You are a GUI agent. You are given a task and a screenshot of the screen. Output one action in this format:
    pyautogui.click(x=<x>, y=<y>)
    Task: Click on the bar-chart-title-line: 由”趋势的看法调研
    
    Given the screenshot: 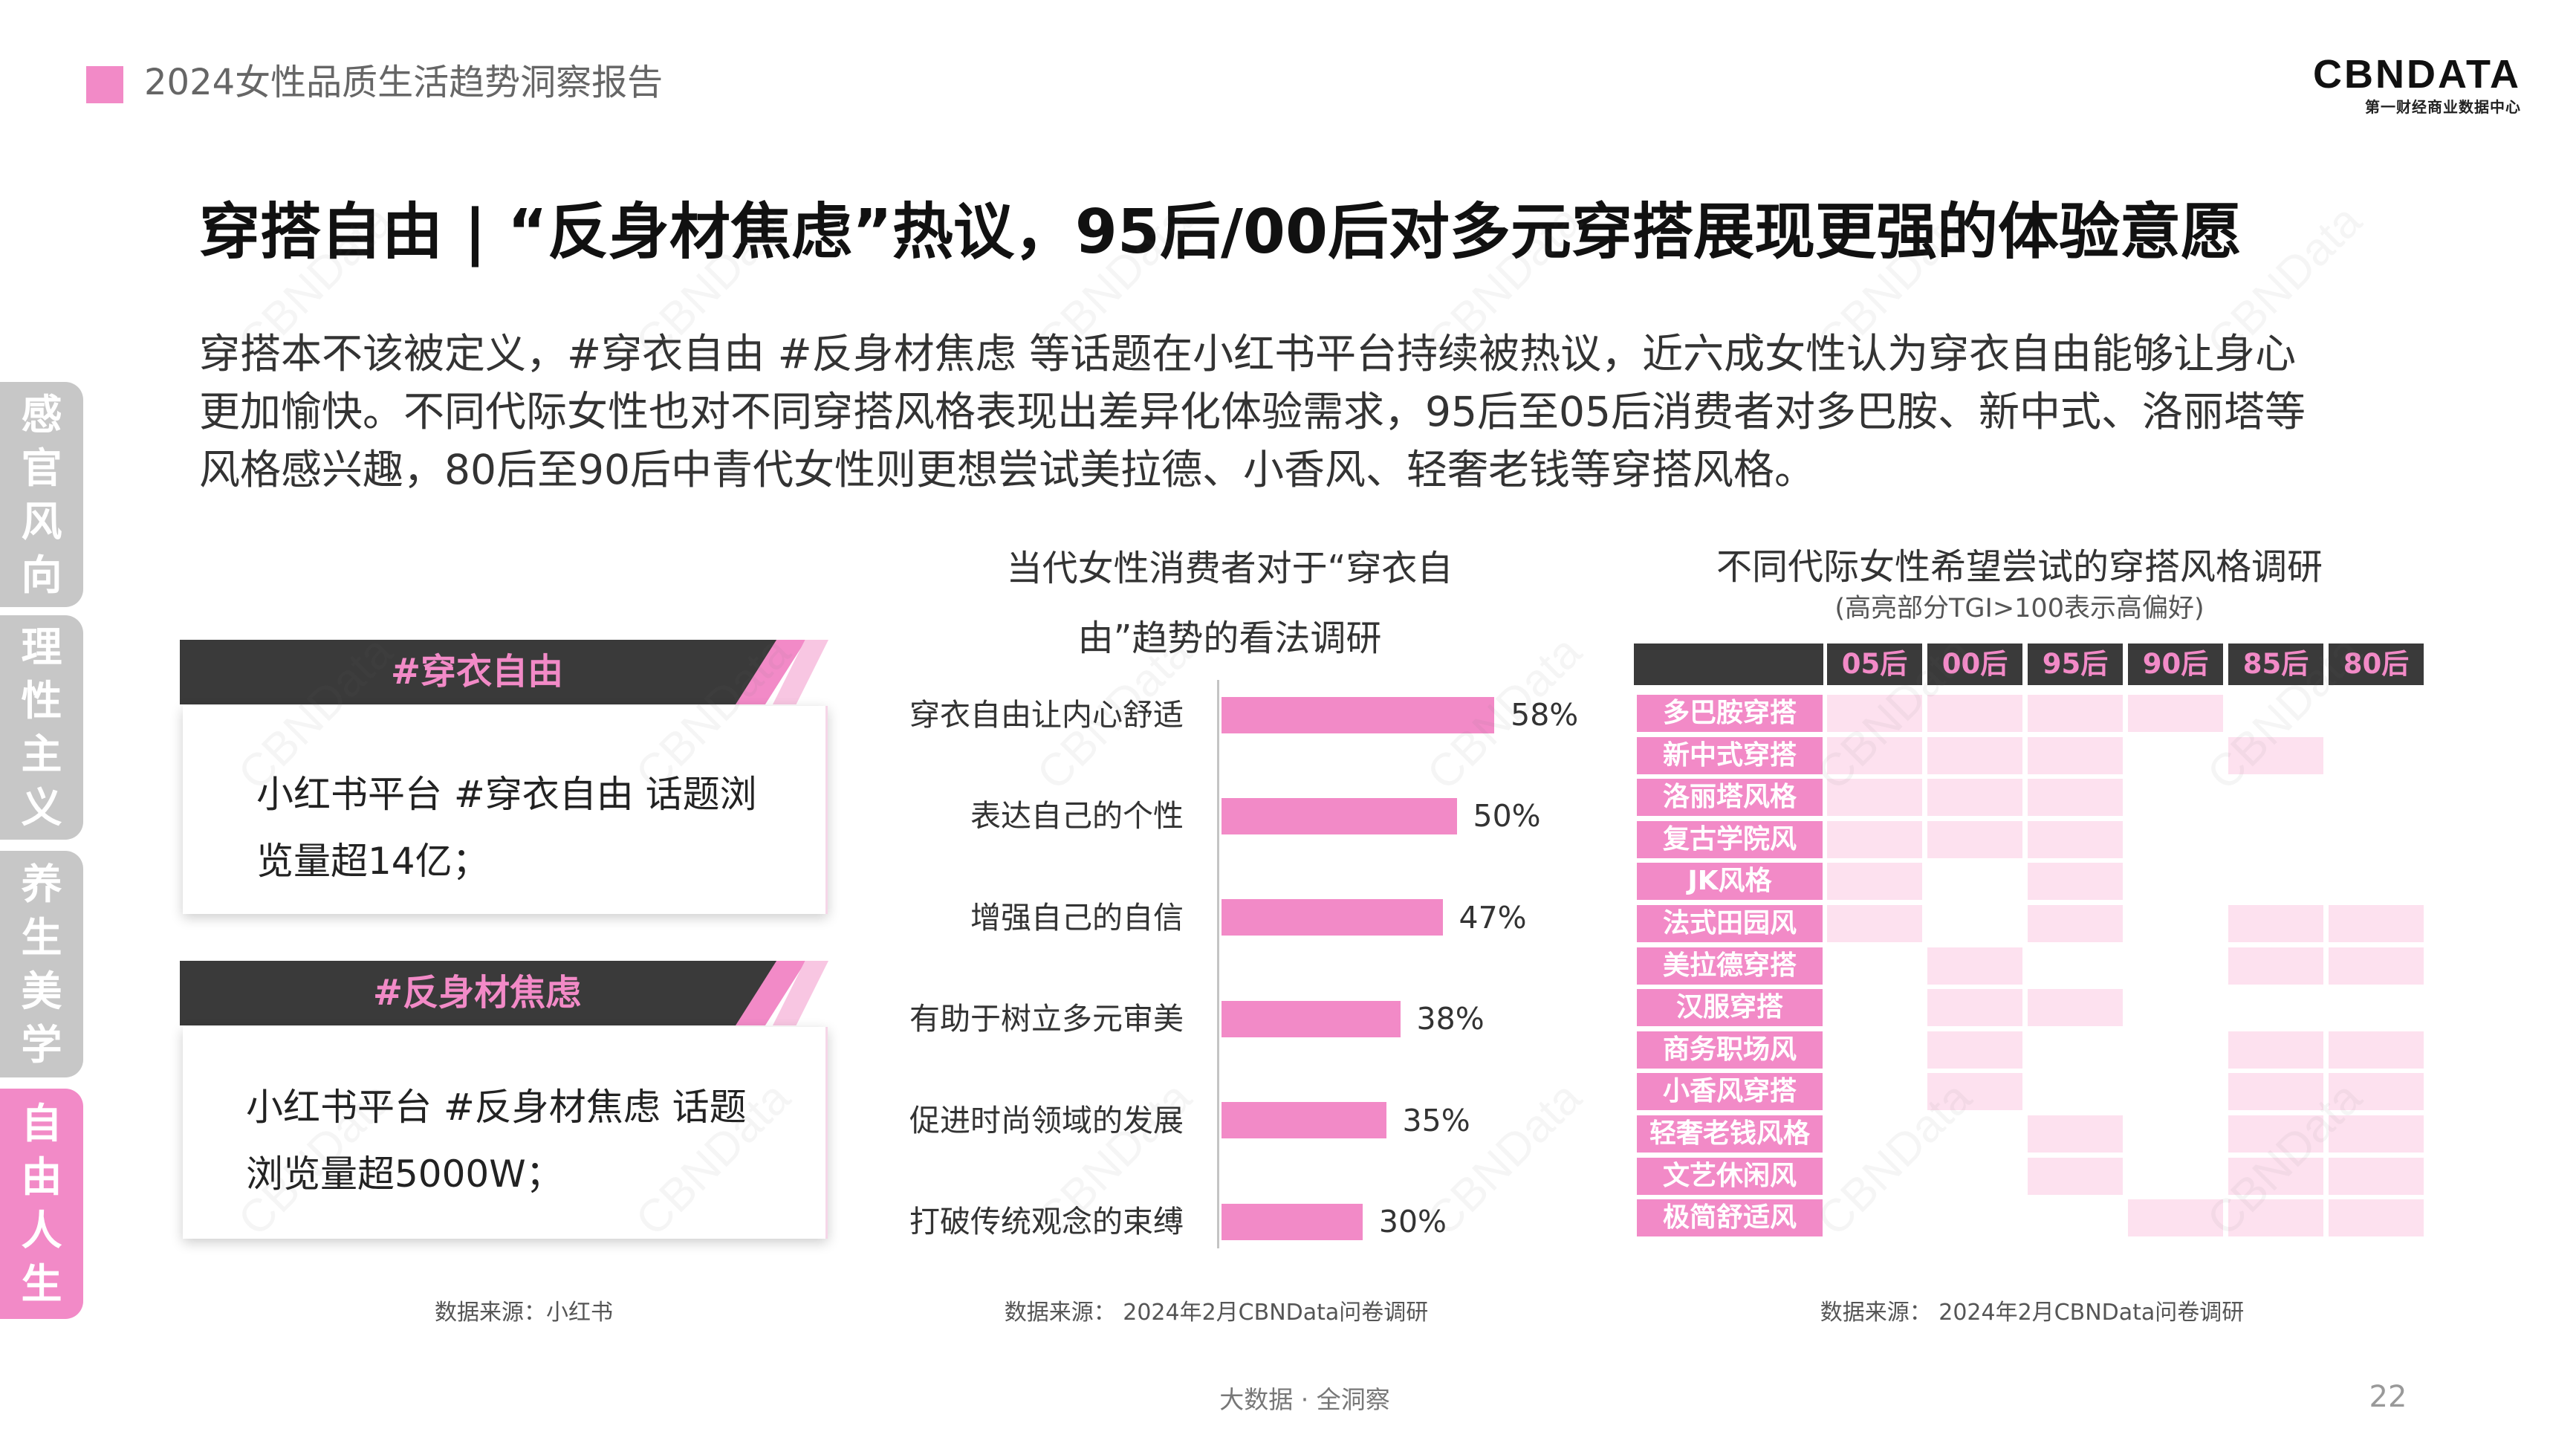 What is the action you would take?
    pyautogui.click(x=1229, y=638)
    